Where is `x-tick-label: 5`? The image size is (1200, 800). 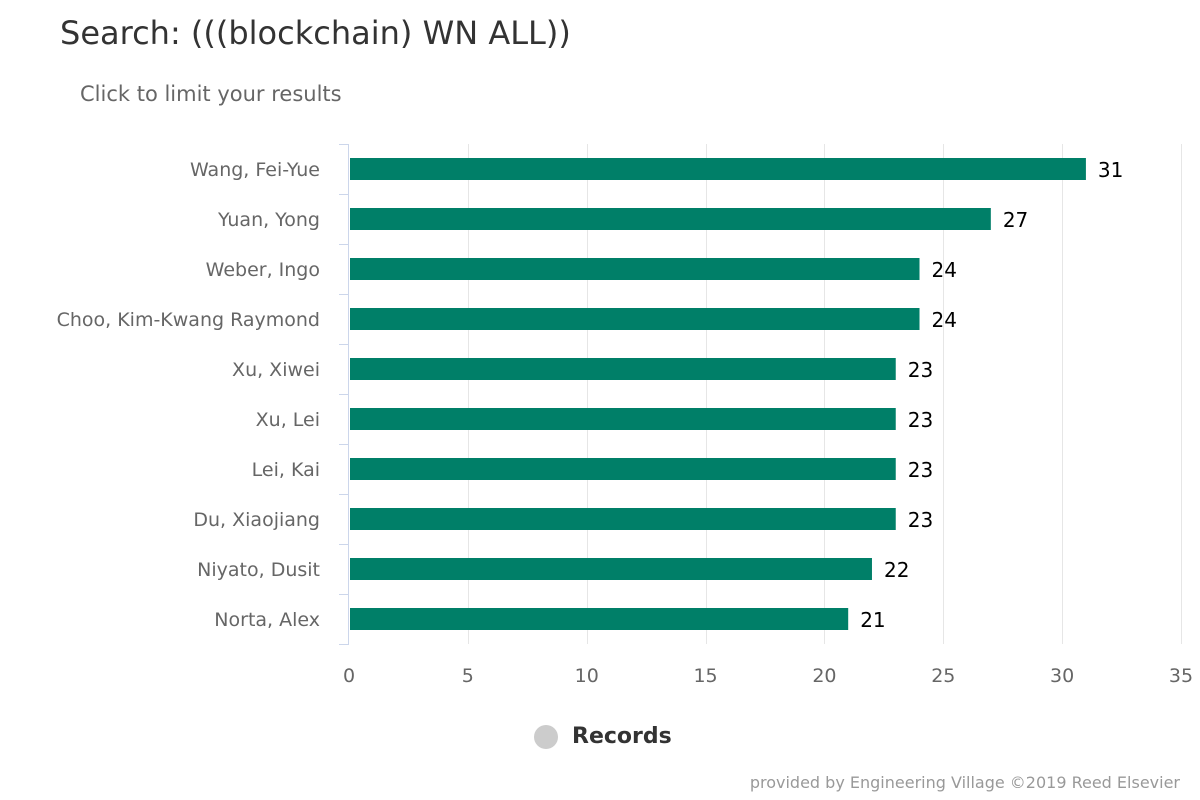
x-tick-label: 5 is located at coordinates (468, 676).